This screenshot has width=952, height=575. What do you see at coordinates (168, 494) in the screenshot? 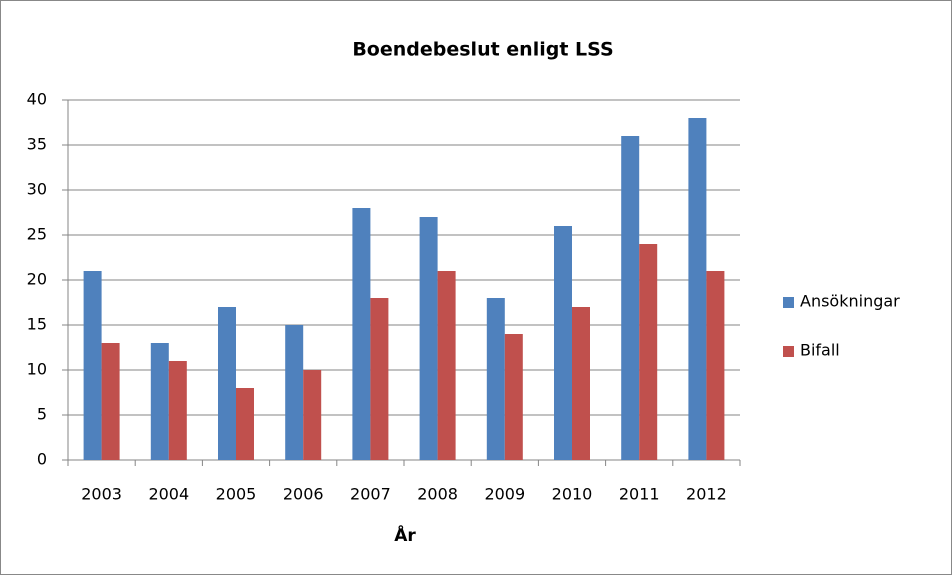
I see `x-tick-label: 2004` at bounding box center [168, 494].